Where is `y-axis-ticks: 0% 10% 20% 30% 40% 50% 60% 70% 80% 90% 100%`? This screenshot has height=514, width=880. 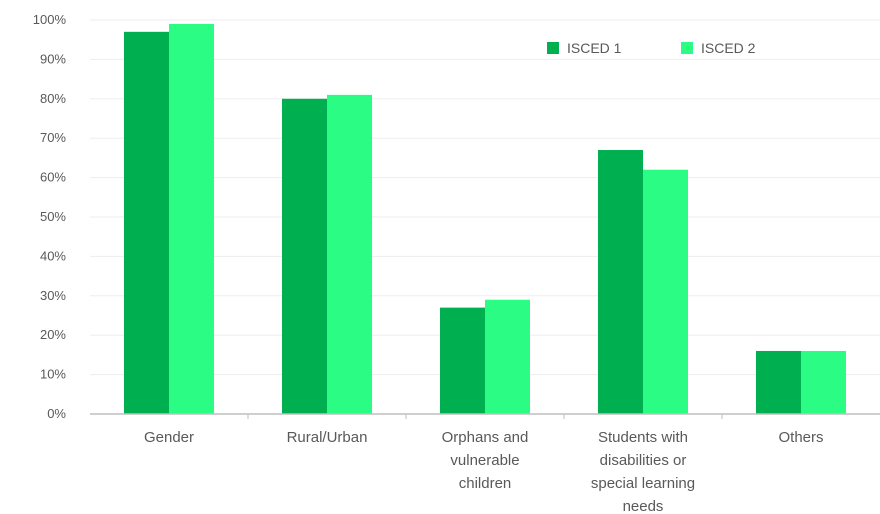
y-axis-ticks: 0% 10% 20% 30% 40% 50% 60% 70% 80% 90% 100% is located at coordinates (50, 216).